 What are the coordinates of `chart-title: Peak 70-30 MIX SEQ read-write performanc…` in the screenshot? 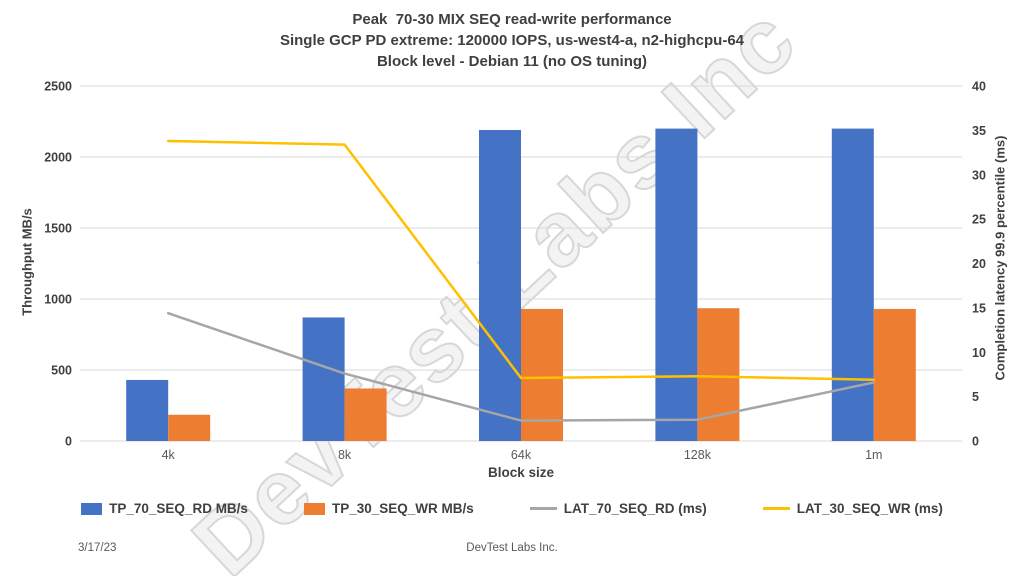 It's located at (512, 40).